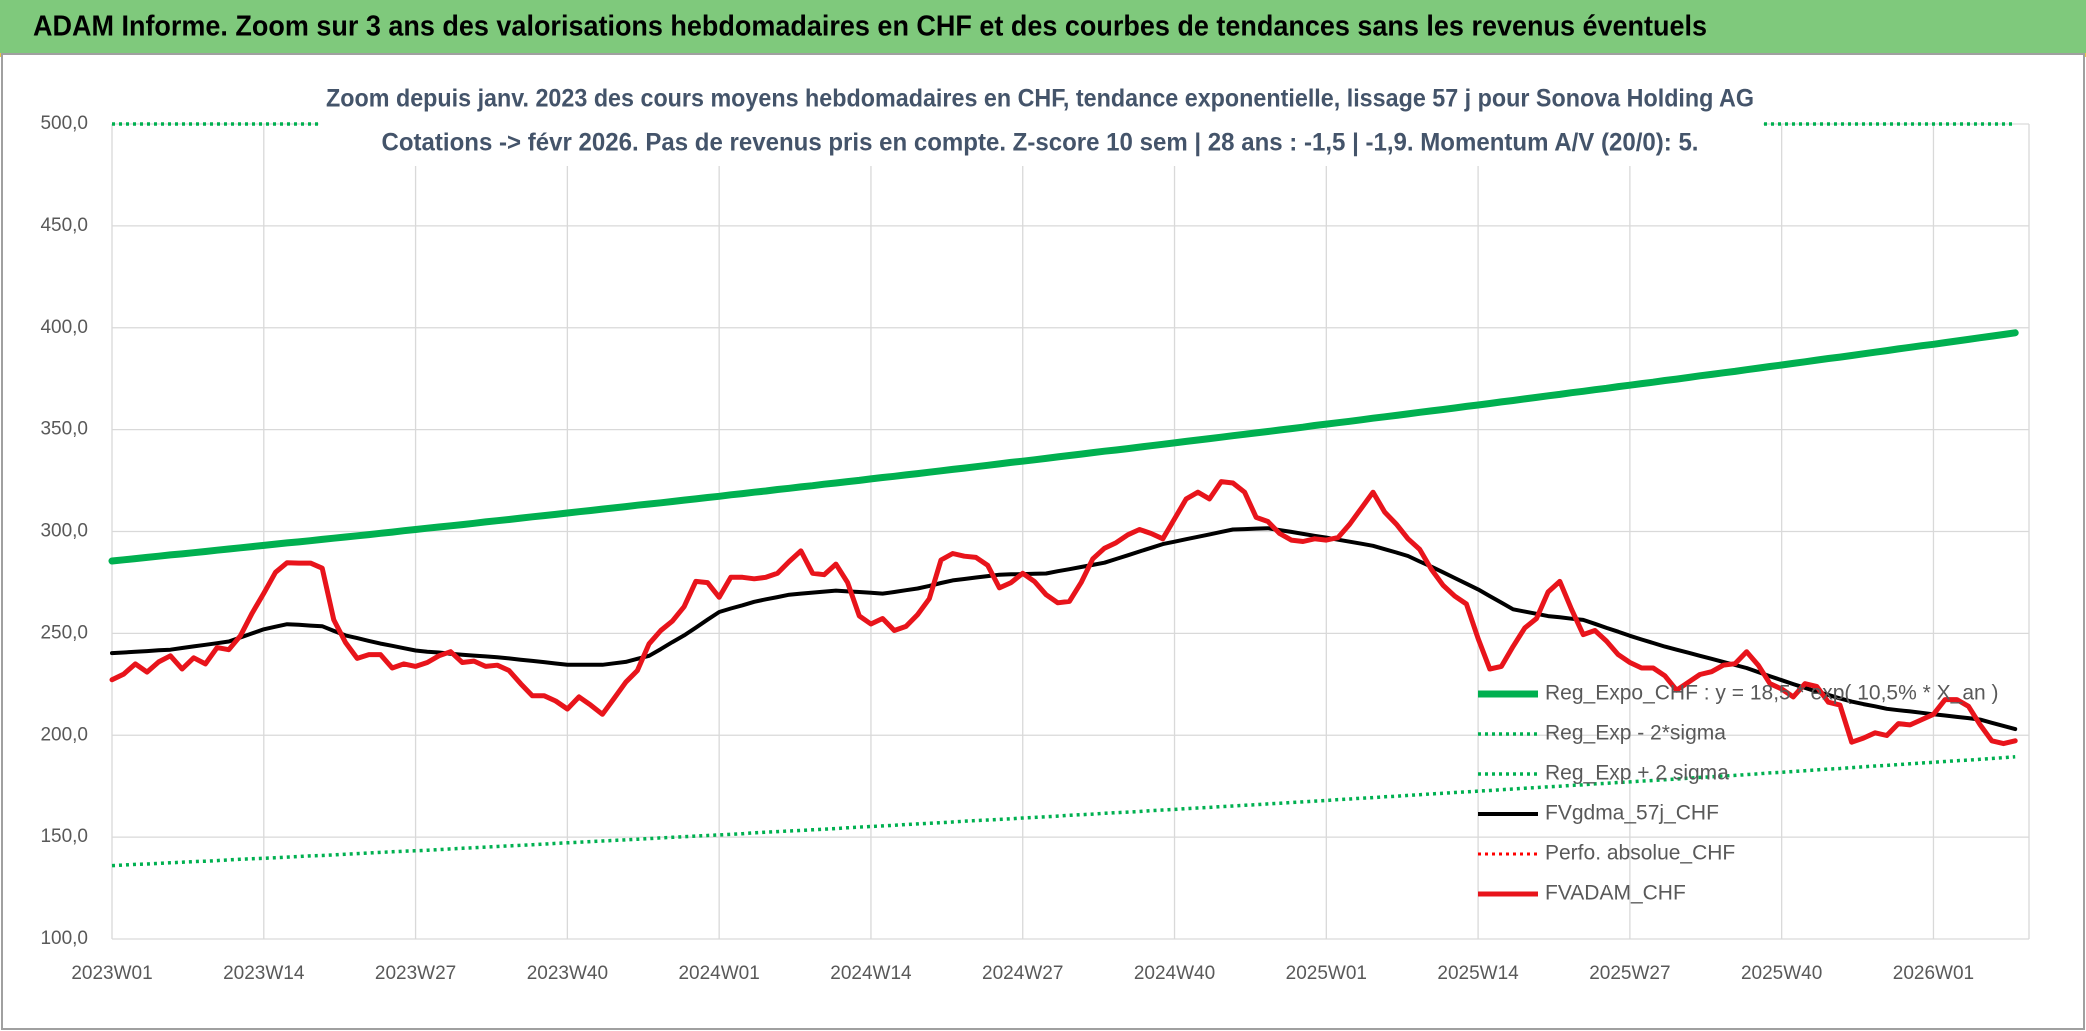  I want to click on legend-label: Reg_Exp - 2*sigma, so click(1635, 733).